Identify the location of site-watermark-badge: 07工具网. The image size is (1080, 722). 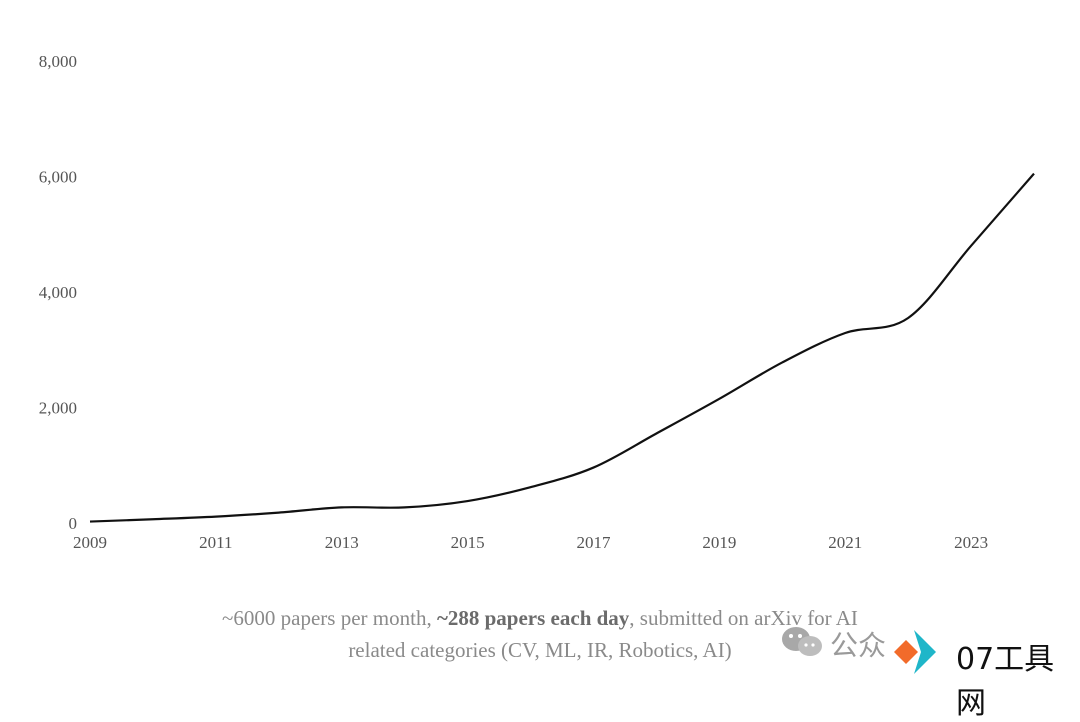
(983, 668).